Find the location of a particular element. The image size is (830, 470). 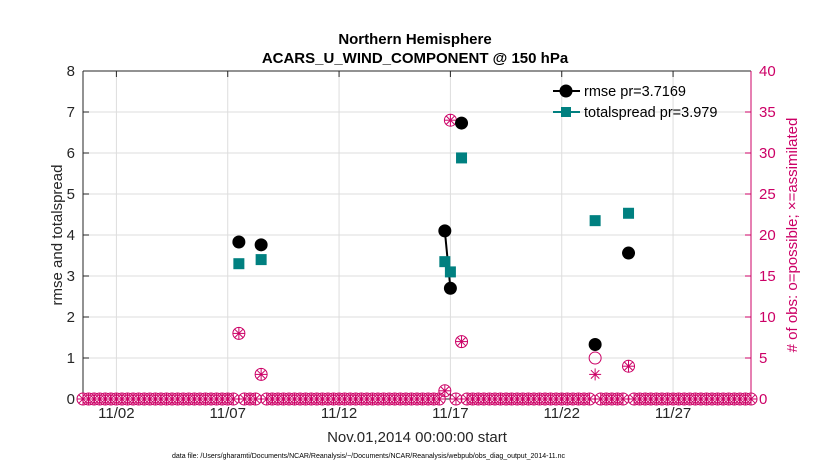

y-tick-label-left: 0 is located at coordinates (71, 399).